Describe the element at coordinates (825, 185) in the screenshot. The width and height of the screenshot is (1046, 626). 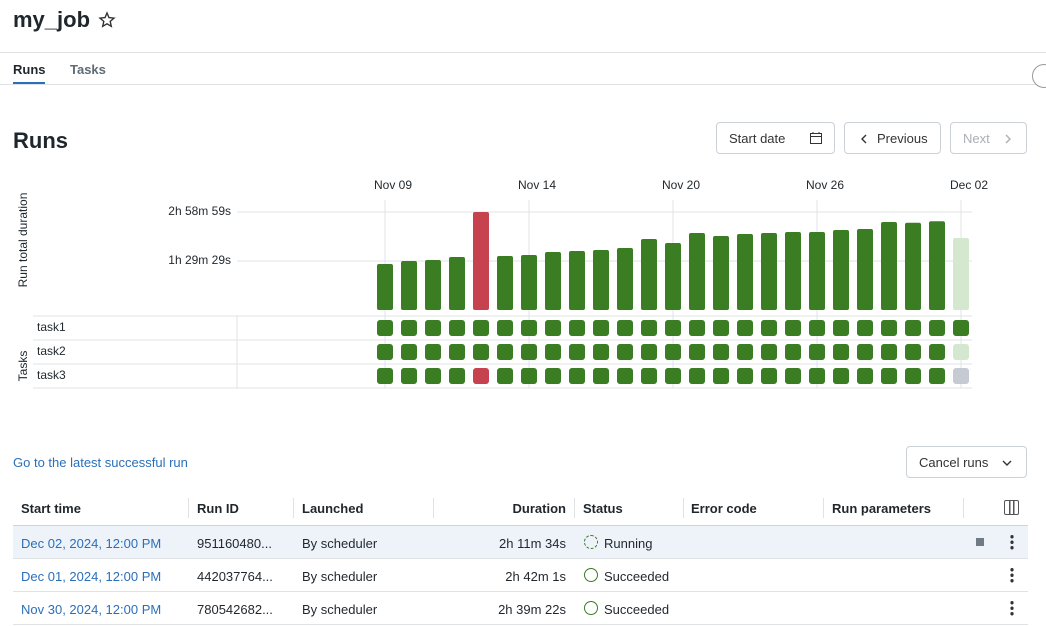
I see `x-tick-label: Nov 26` at that location.